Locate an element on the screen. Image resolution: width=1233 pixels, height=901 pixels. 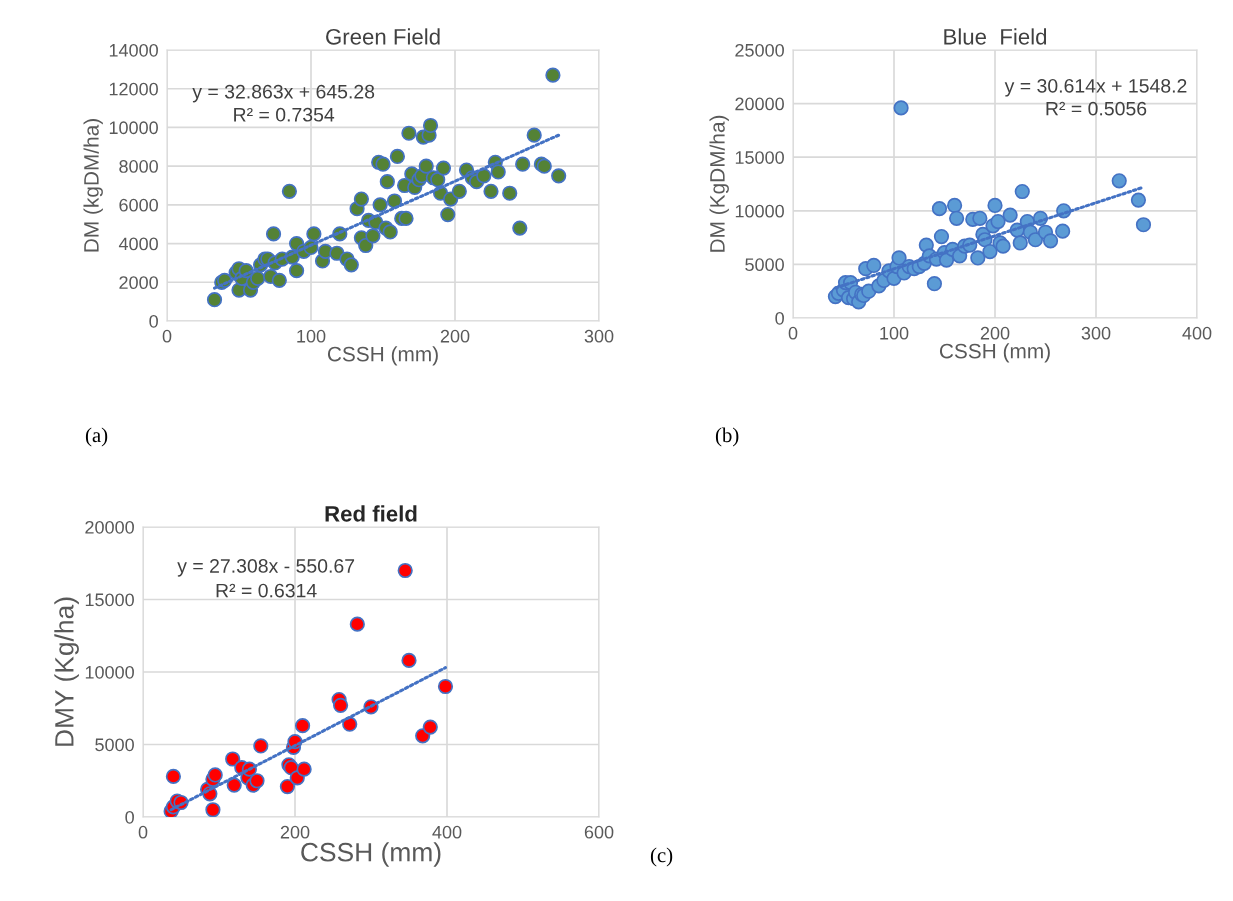
y-tick-label: 25000 is located at coordinates (759, 50).